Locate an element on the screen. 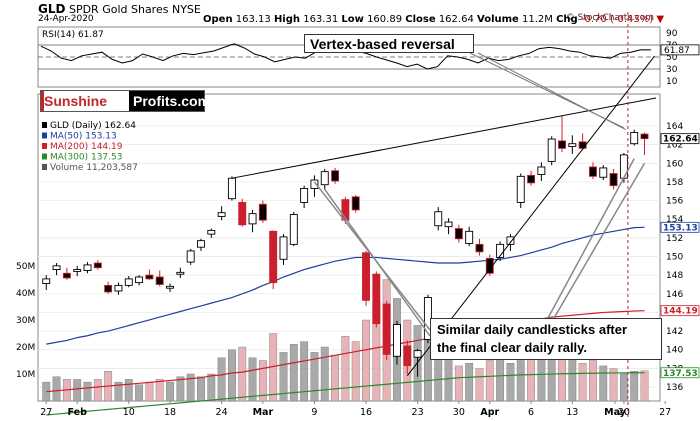 The height and width of the screenshot is (421, 700). x-tick-label: 9 is located at coordinates (314, 412).